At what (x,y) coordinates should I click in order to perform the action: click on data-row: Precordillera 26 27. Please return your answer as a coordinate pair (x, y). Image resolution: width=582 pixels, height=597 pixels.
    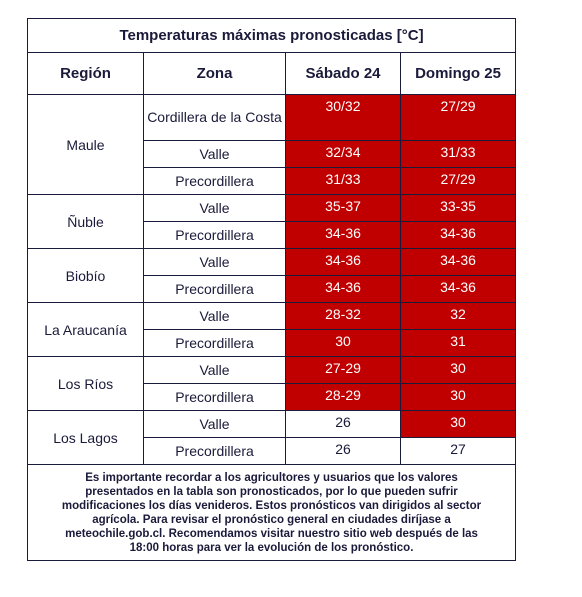
    Looking at the image, I should click on (272, 451).